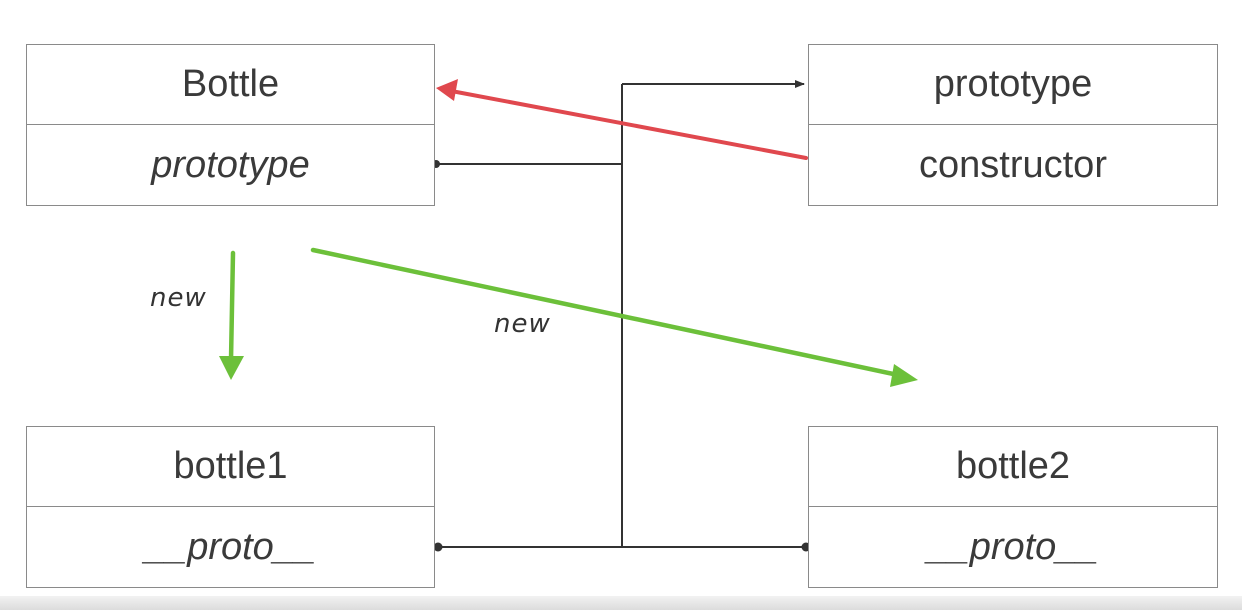 This screenshot has height=610, width=1242. I want to click on constructor-arrow, so click(622, 119).